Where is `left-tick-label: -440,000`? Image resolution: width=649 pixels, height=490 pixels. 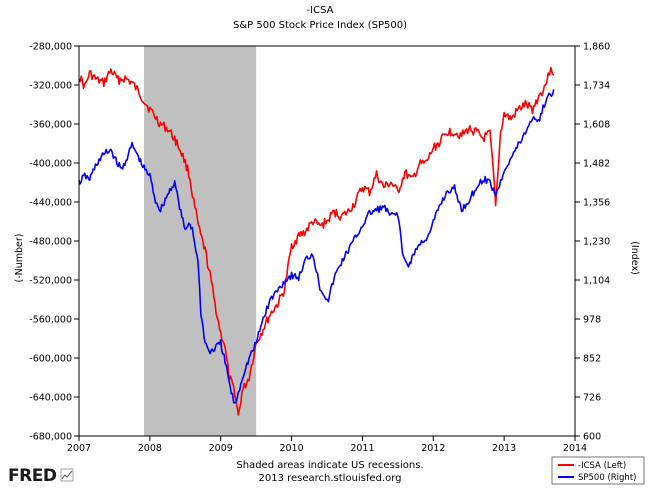
left-tick-label: -440,000 is located at coordinates (50, 203).